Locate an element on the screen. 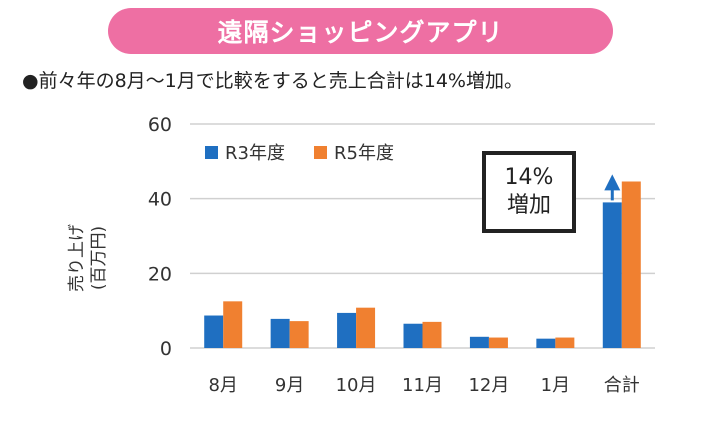 This screenshot has width=719, height=425. banner-title: 遠隔ショッピングアプリ is located at coordinates (360, 32).